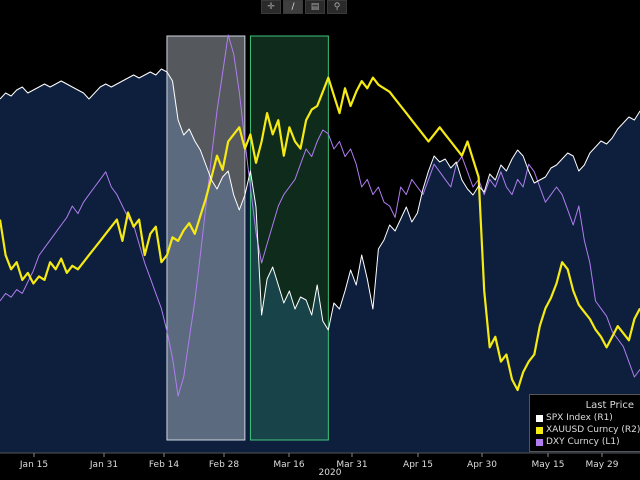 The image size is (640, 480). I want to click on table-icon: ▤, so click(315, 7).